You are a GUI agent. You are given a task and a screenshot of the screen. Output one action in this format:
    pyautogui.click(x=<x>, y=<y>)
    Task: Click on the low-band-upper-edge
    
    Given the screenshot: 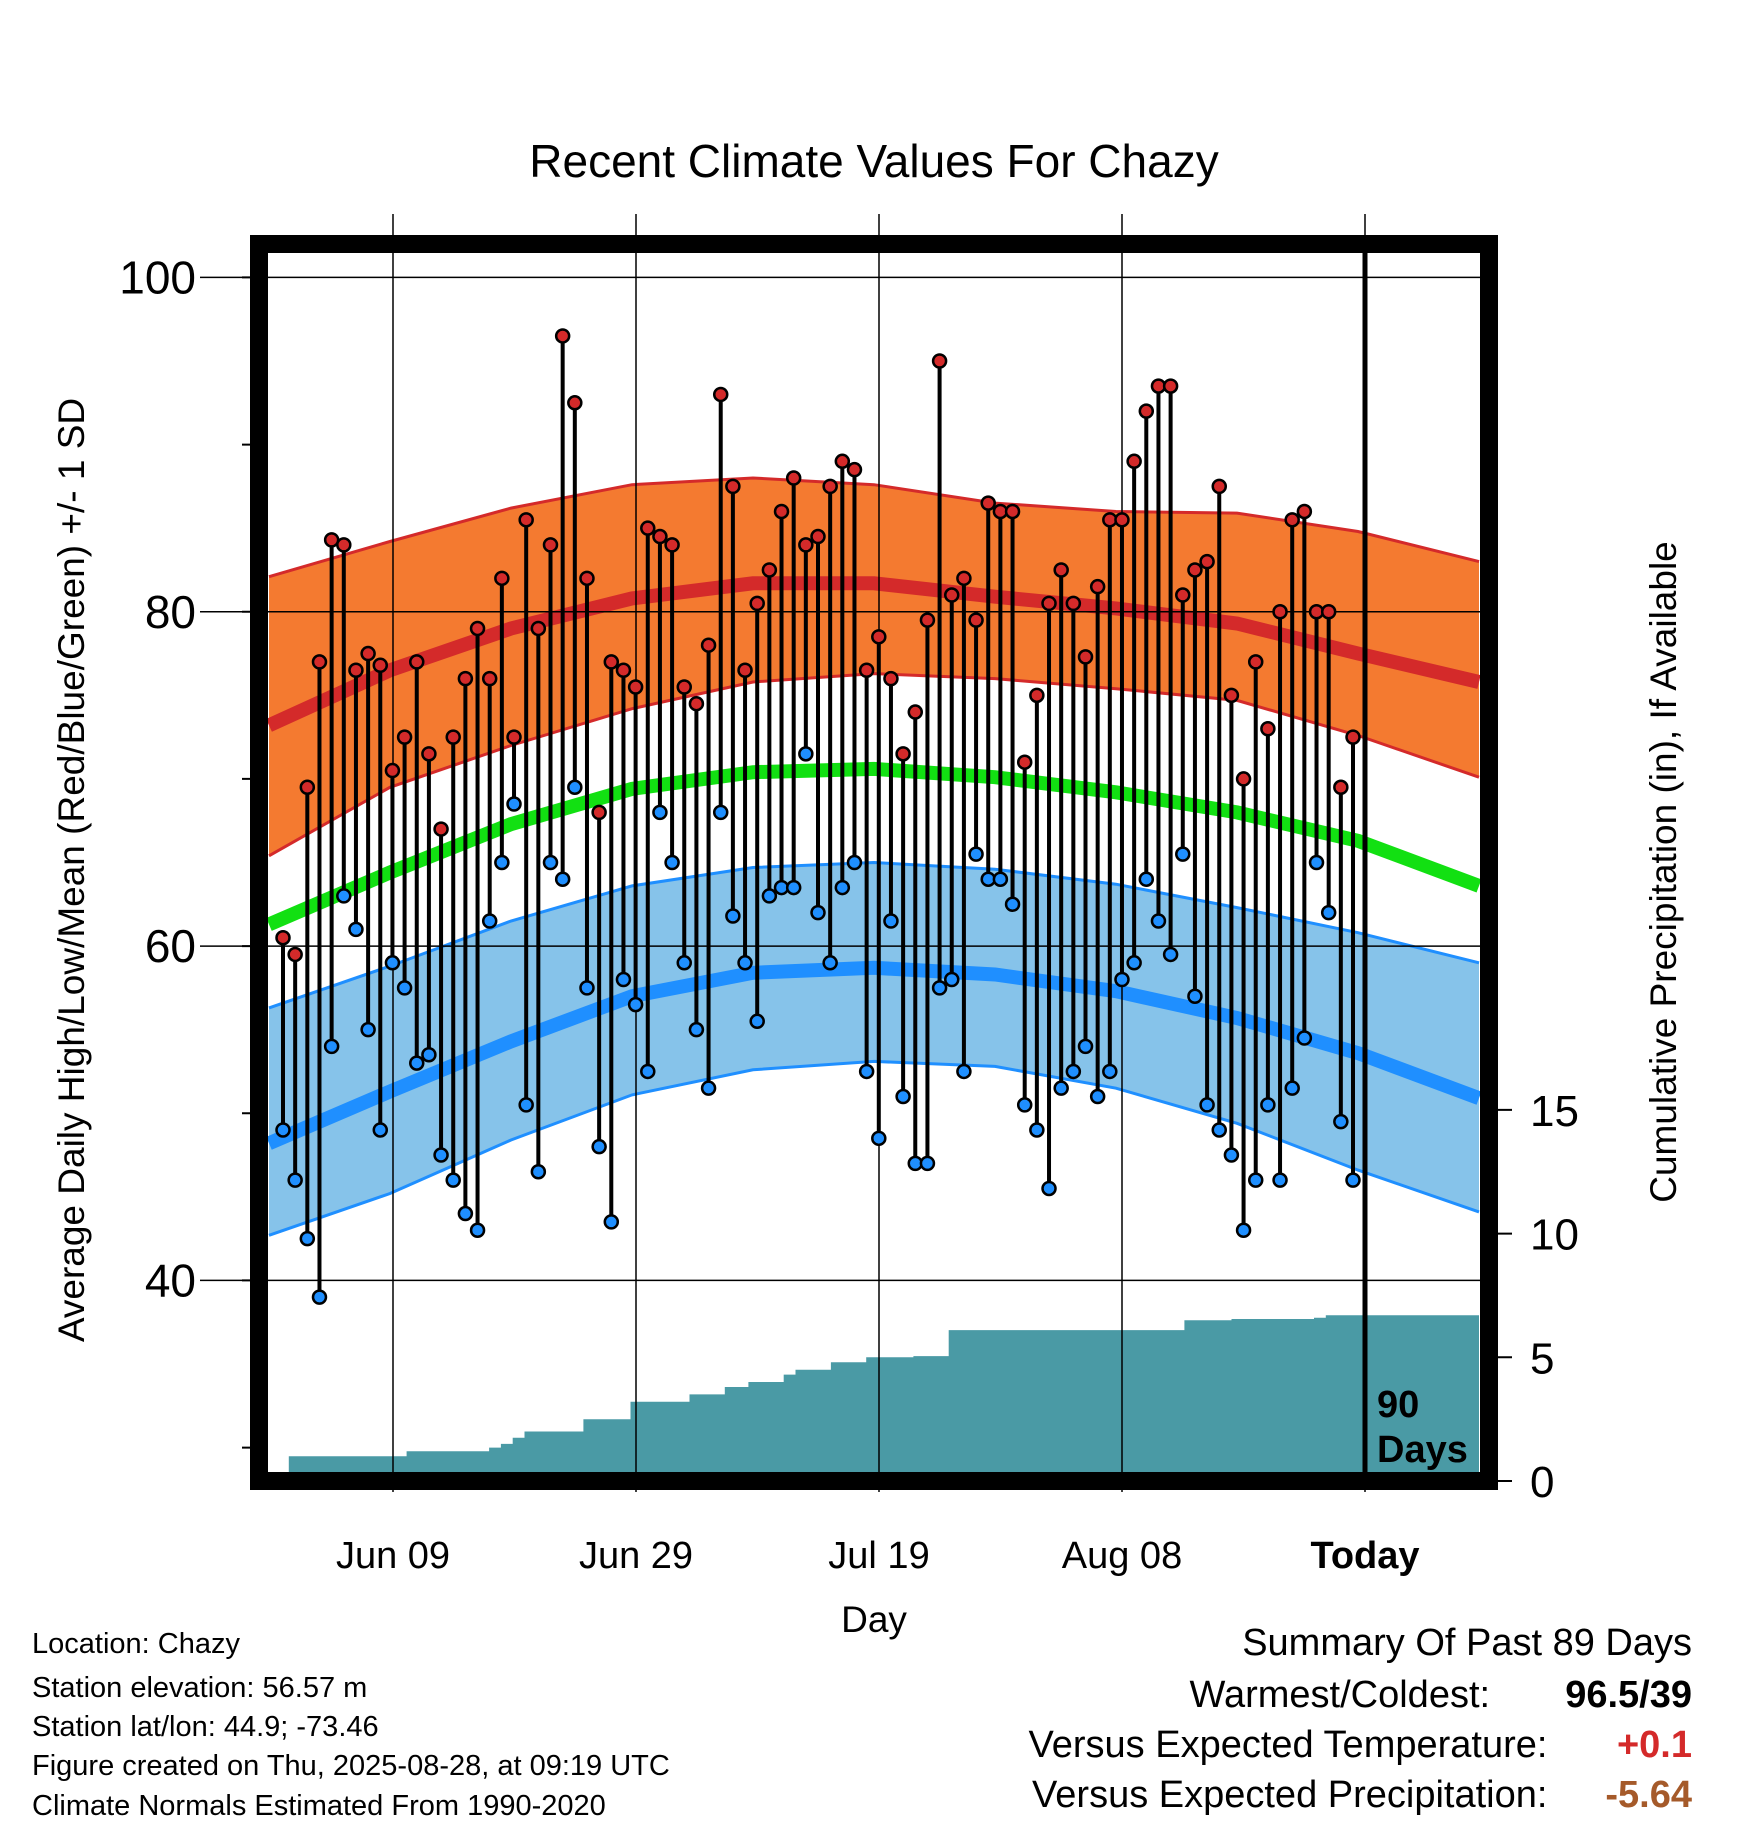 What is the action you would take?
    pyautogui.click(x=874, y=935)
    